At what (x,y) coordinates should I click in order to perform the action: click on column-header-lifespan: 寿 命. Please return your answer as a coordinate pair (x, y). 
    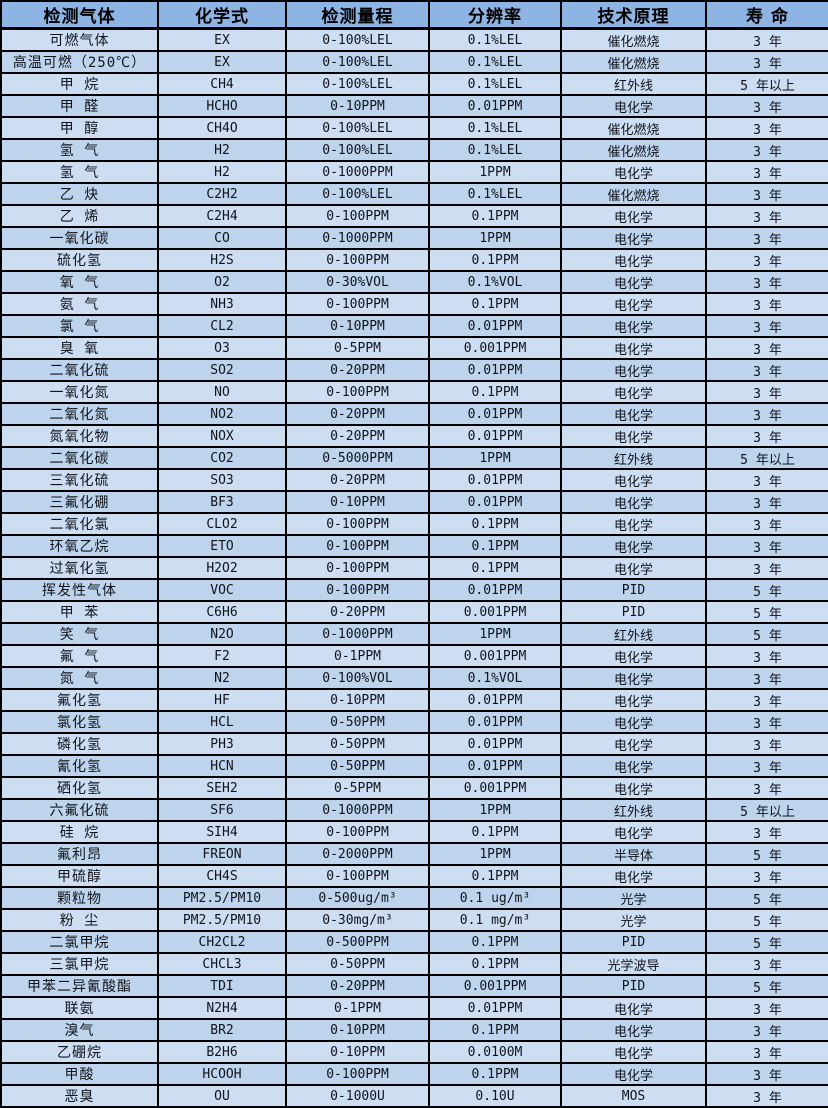
    Looking at the image, I should click on (766, 15).